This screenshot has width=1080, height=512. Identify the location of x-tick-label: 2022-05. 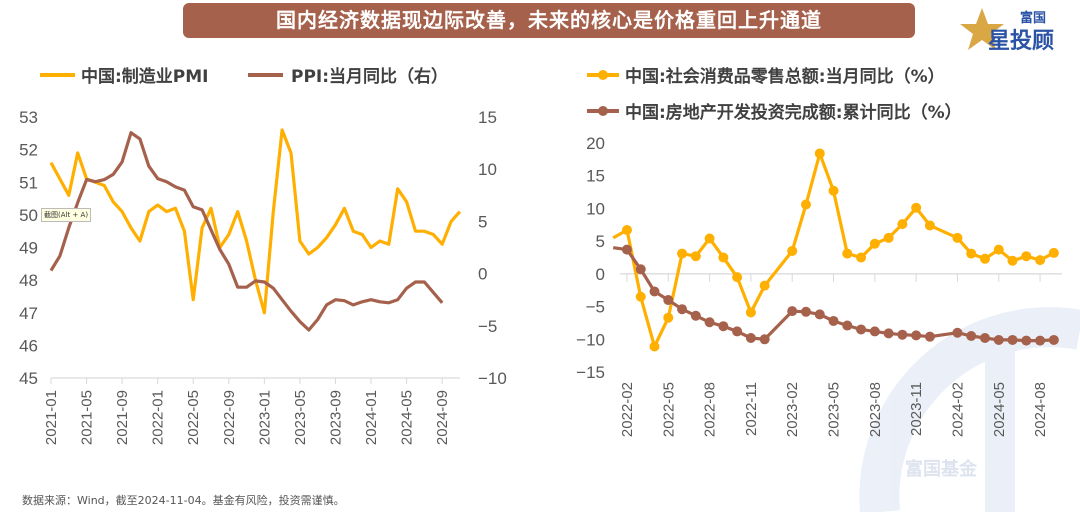
(668, 409).